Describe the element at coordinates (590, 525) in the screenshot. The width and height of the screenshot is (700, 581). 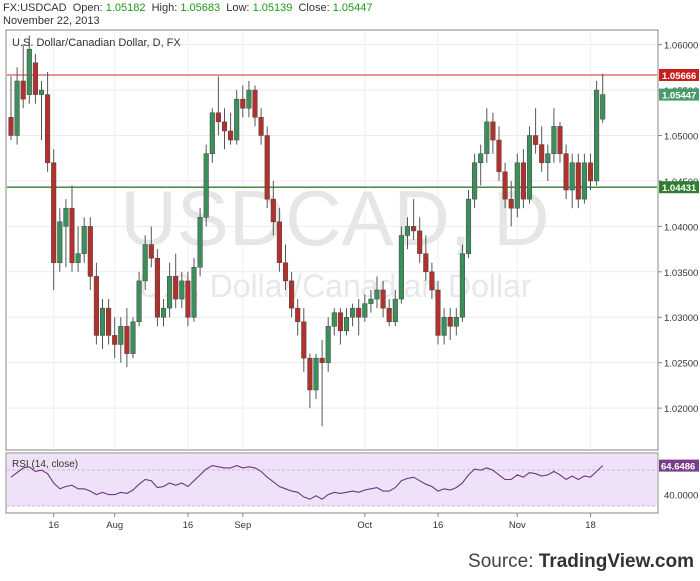
I see `x-tick-label-7: 18` at that location.